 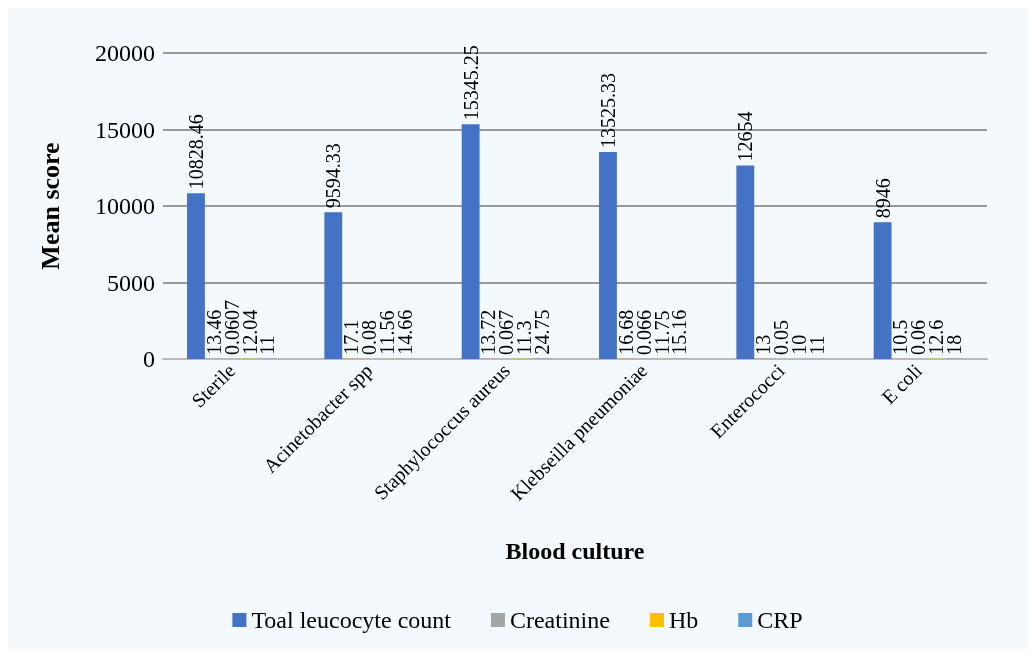 I want to click on legend-label: Toal leucocyte count, so click(x=351, y=620).